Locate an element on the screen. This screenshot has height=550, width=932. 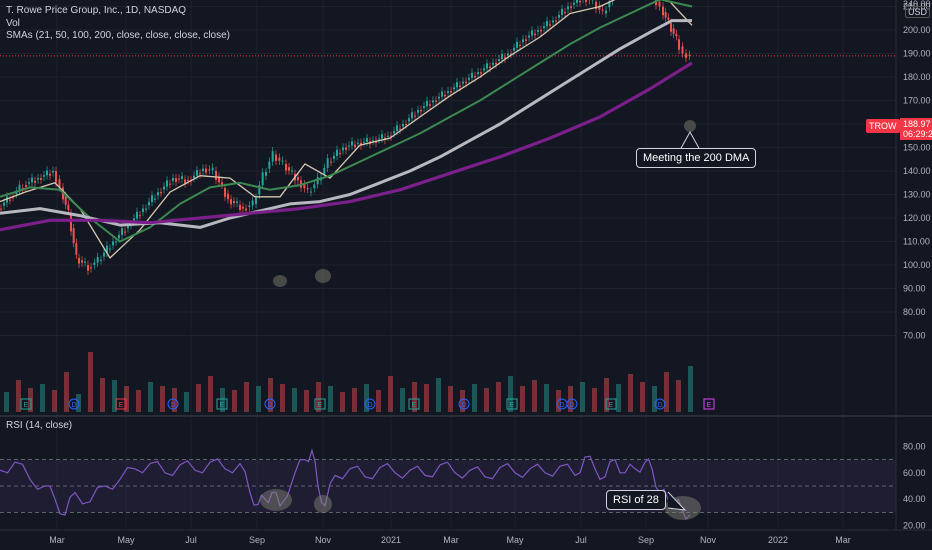
last-price-box: 188.97 06:29:23 is located at coordinates (916, 129).